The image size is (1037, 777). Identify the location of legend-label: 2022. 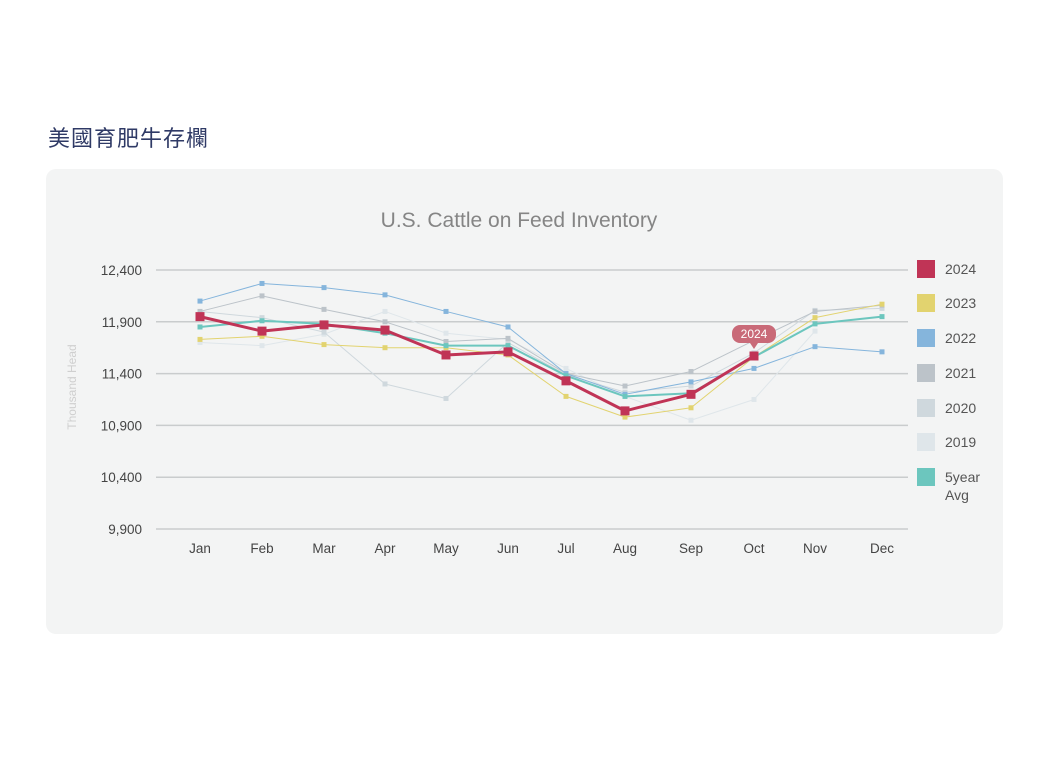
(960, 338).